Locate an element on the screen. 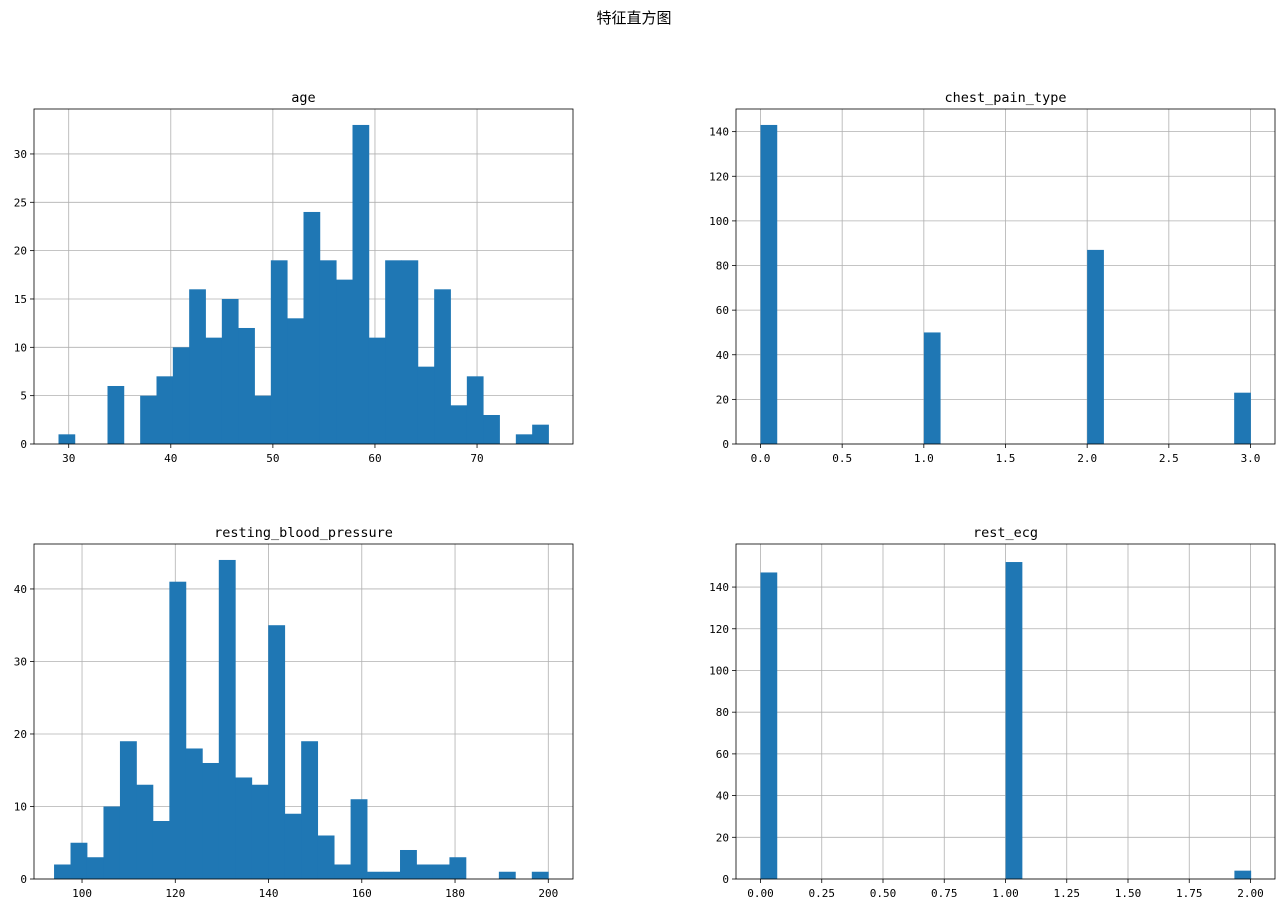 The image size is (1283, 911). x-tick-label: 0.5 is located at coordinates (842, 458).